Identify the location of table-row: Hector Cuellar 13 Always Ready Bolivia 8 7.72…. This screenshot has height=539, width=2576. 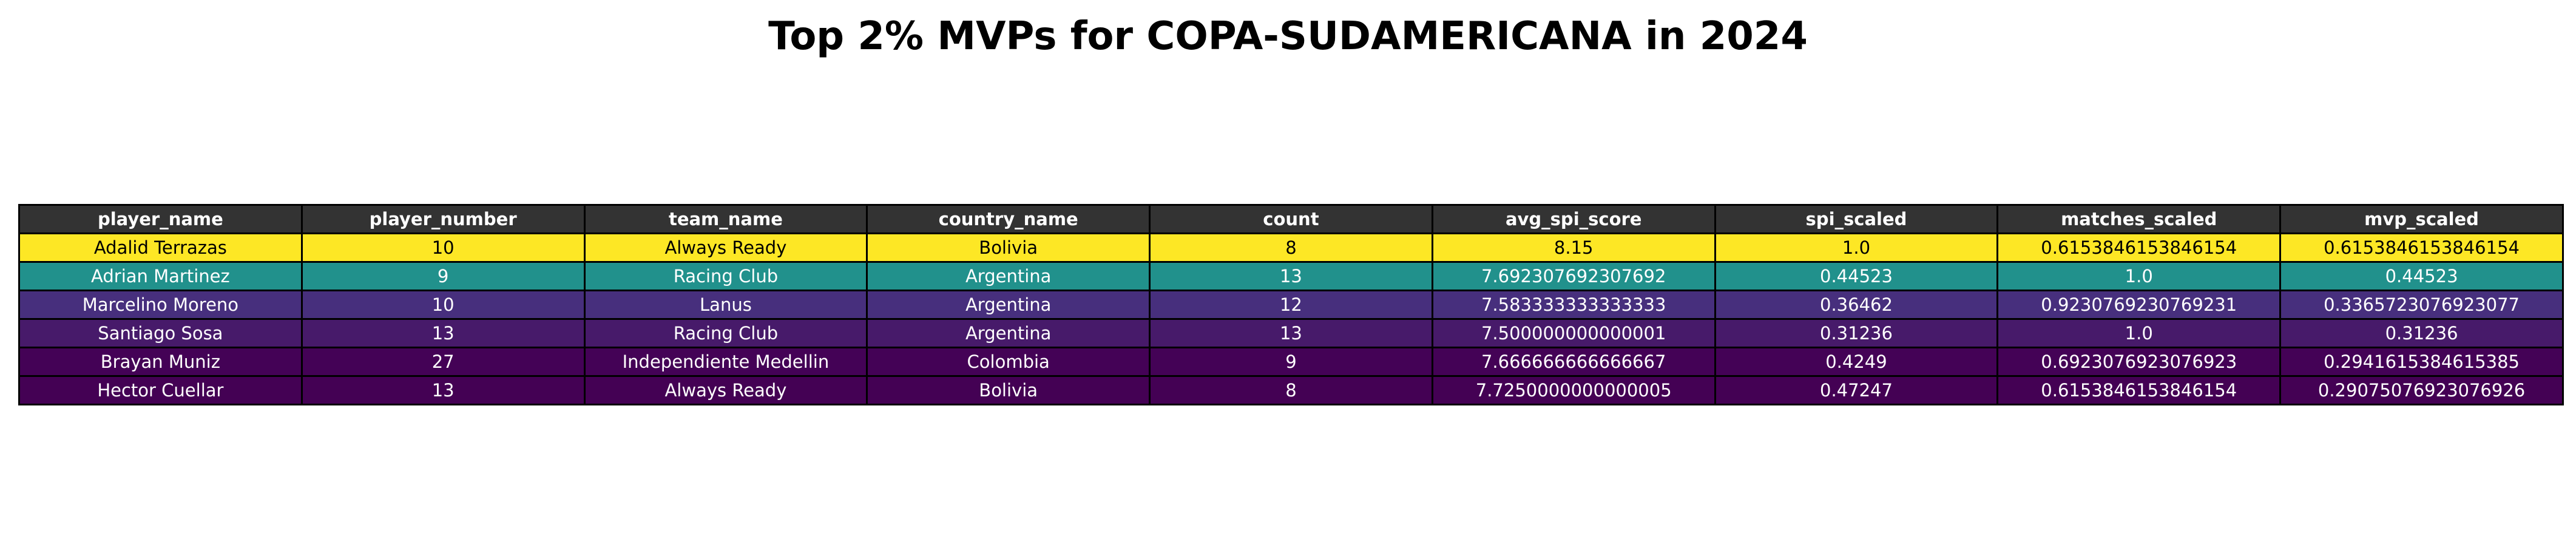
(1291, 390).